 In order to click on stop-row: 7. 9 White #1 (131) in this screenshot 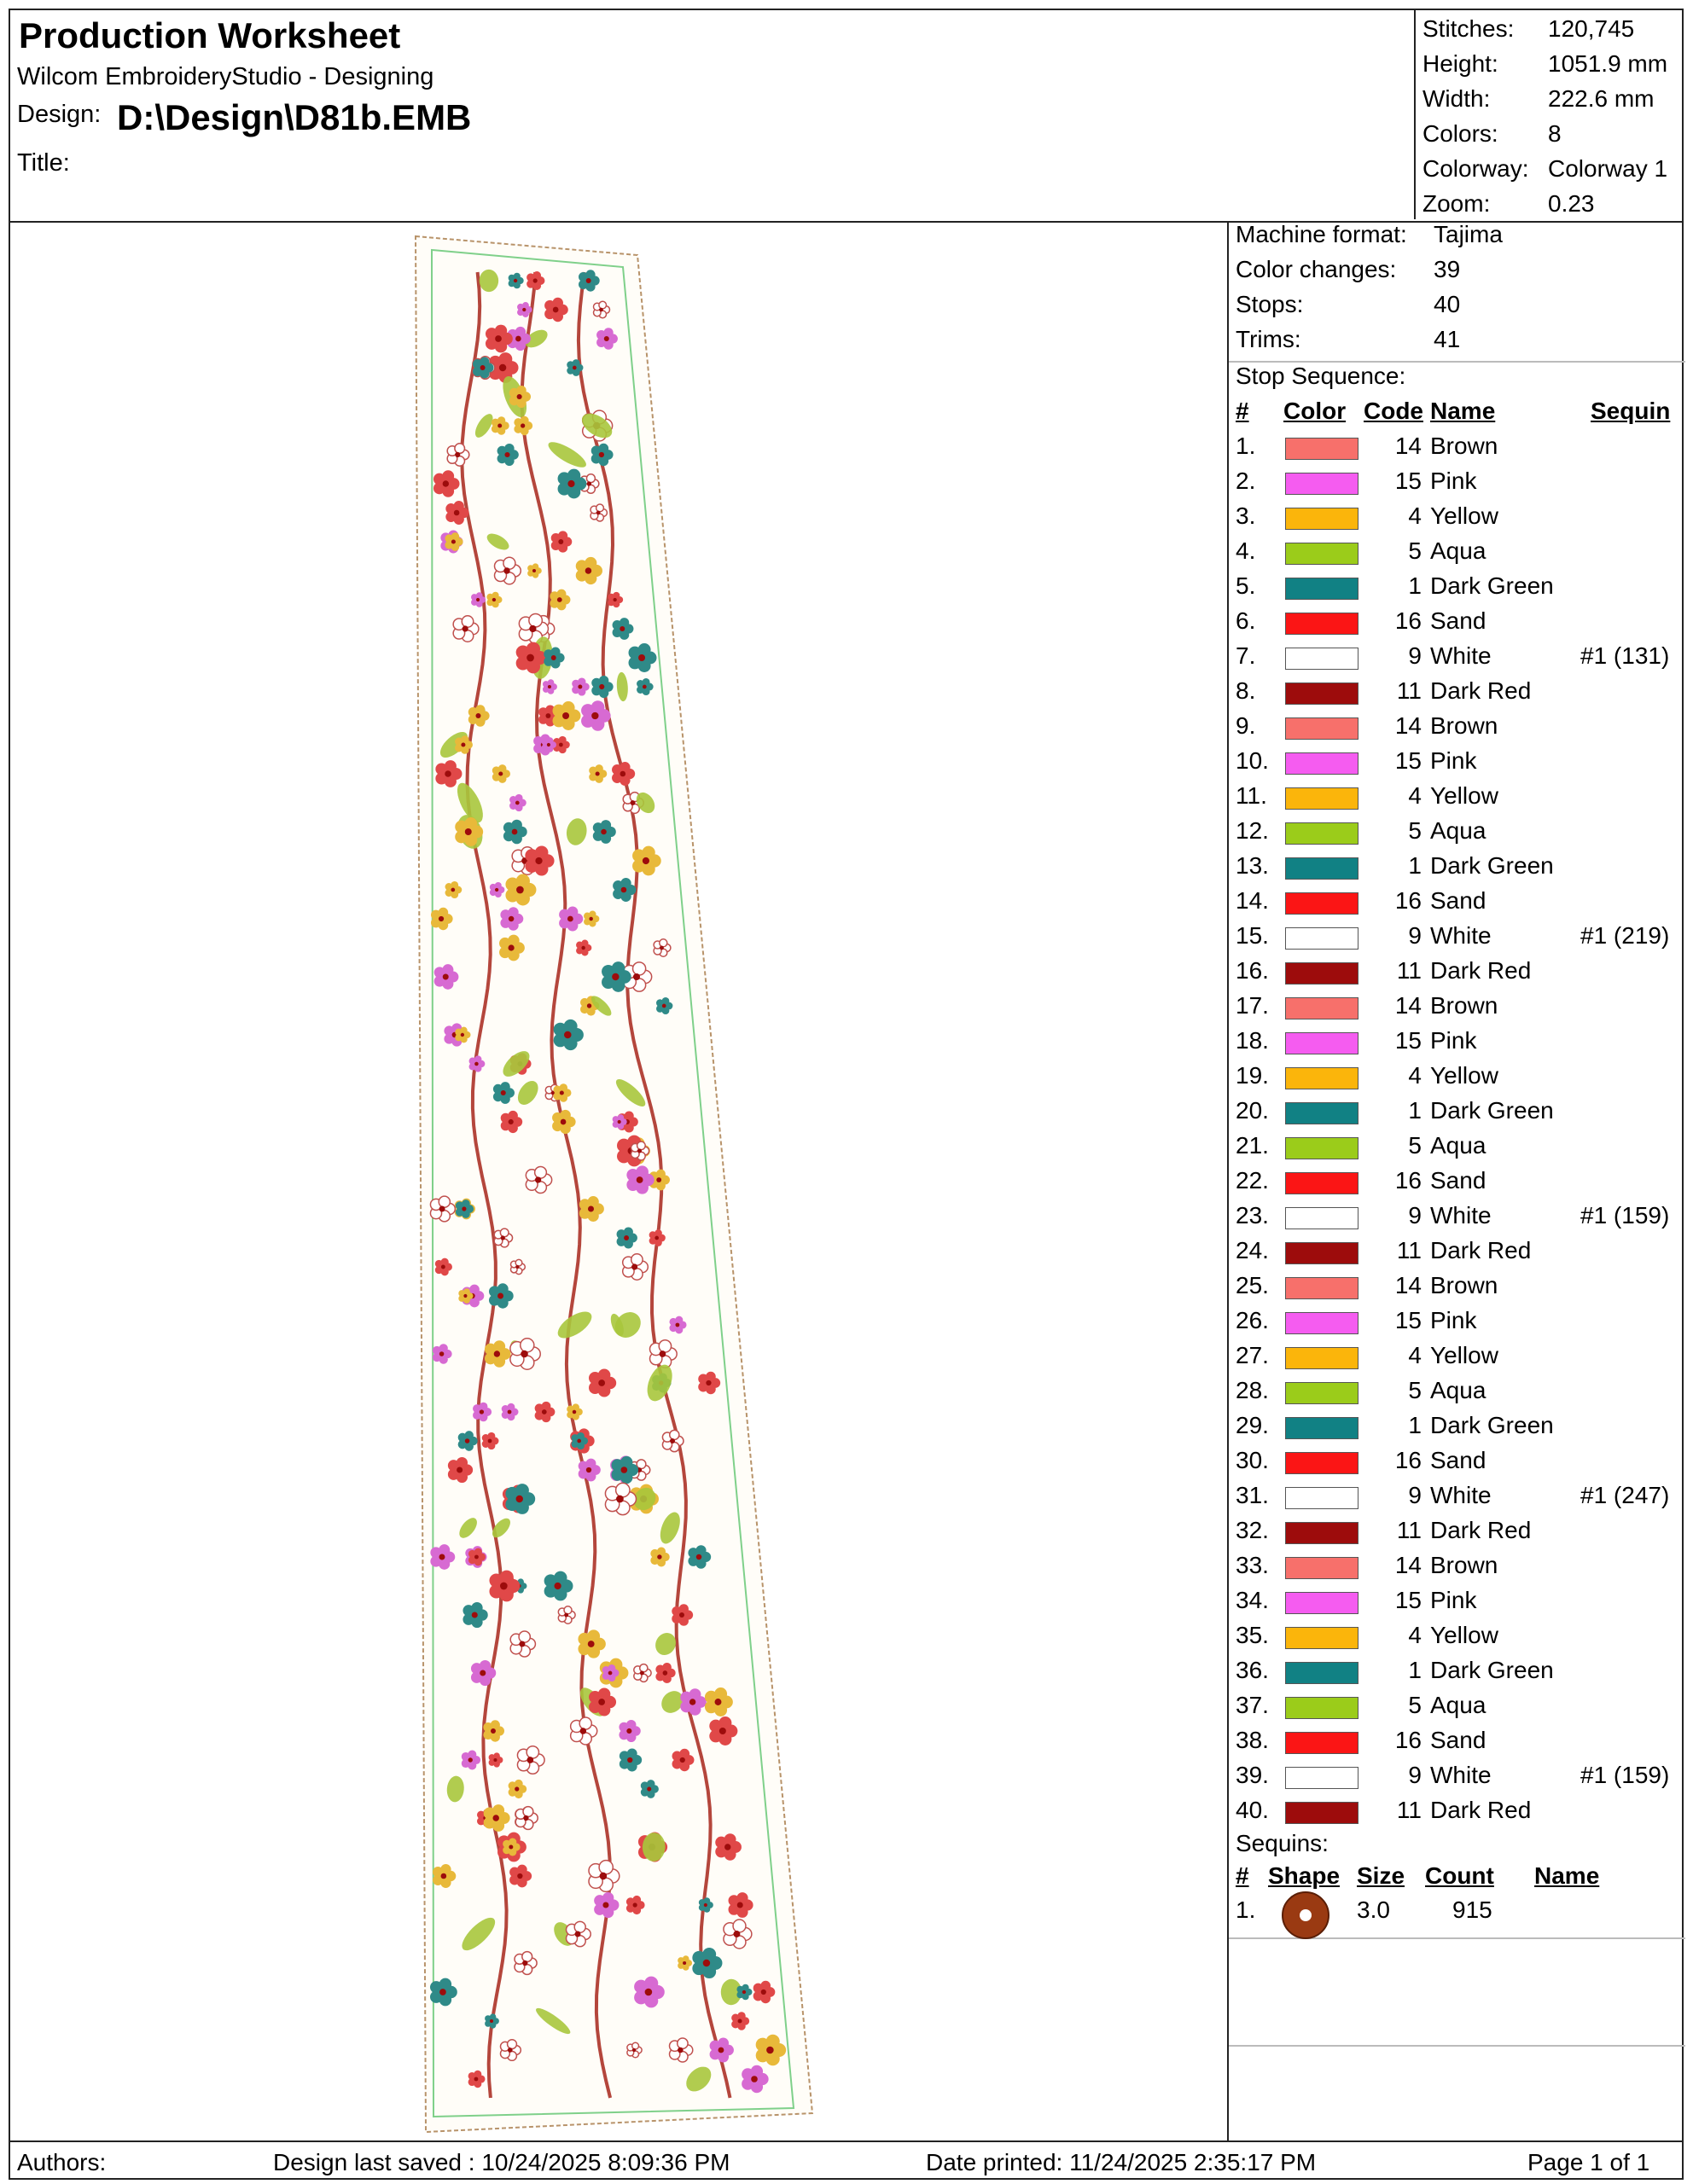, I will do `click(1457, 659)`.